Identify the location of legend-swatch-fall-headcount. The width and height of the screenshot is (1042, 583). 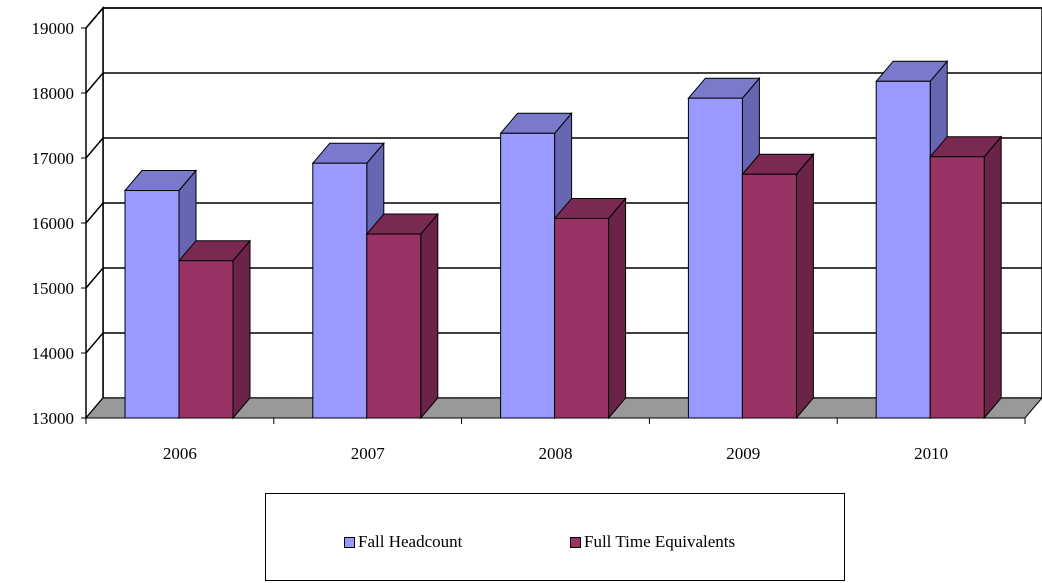
(349, 542).